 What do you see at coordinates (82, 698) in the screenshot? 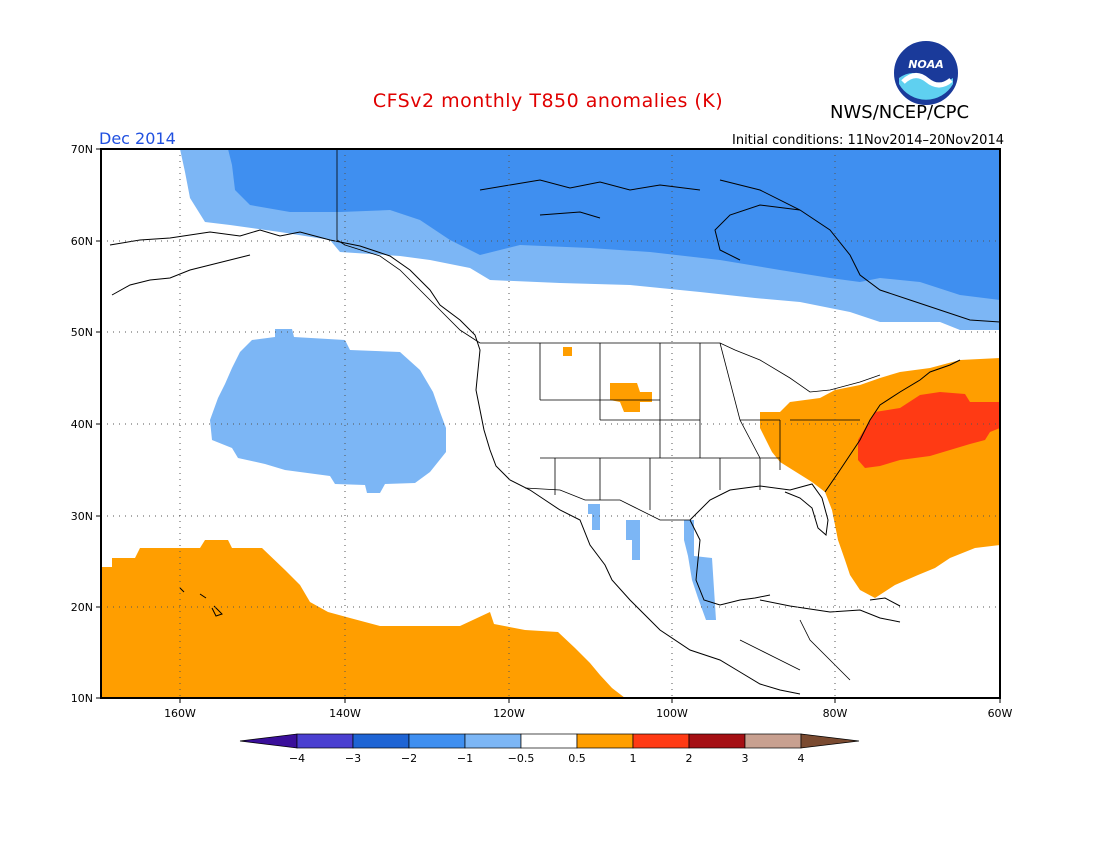
I see `lat-label-10: 10N` at bounding box center [82, 698].